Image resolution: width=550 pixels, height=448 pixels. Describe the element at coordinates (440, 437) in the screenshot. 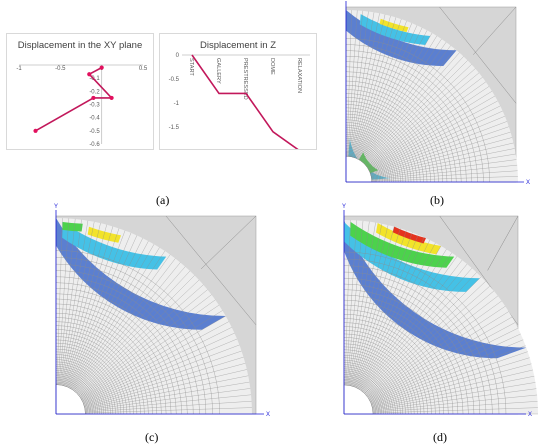

I see `caption-d: (d)` at that location.